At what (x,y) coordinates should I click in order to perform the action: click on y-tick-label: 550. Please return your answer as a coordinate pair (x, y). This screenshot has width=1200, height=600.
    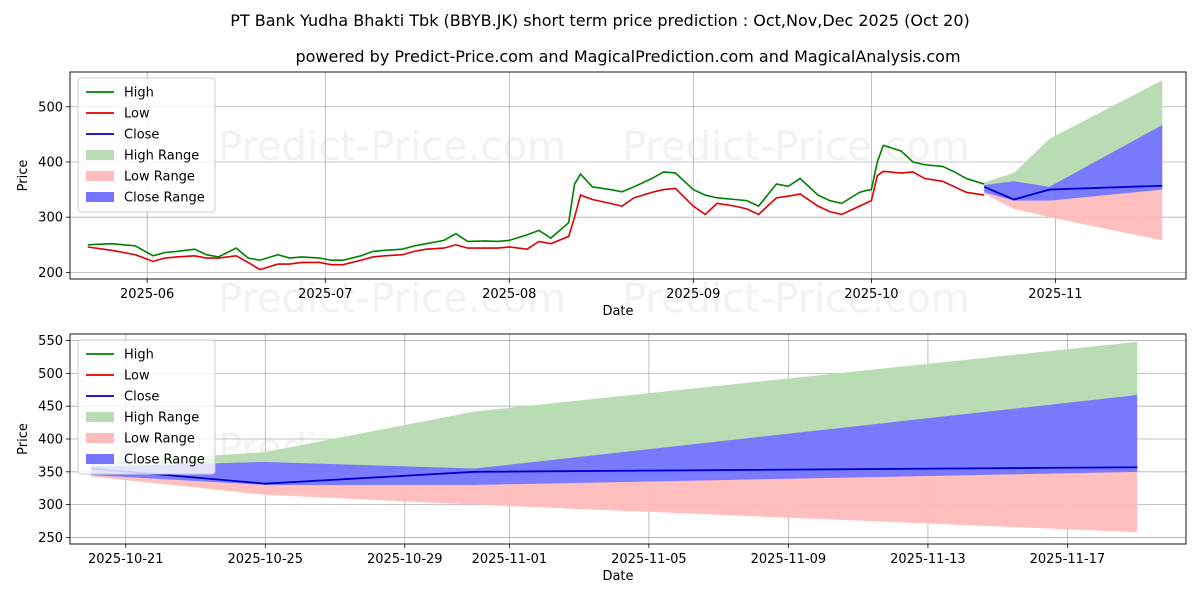
    Looking at the image, I should click on (50, 341).